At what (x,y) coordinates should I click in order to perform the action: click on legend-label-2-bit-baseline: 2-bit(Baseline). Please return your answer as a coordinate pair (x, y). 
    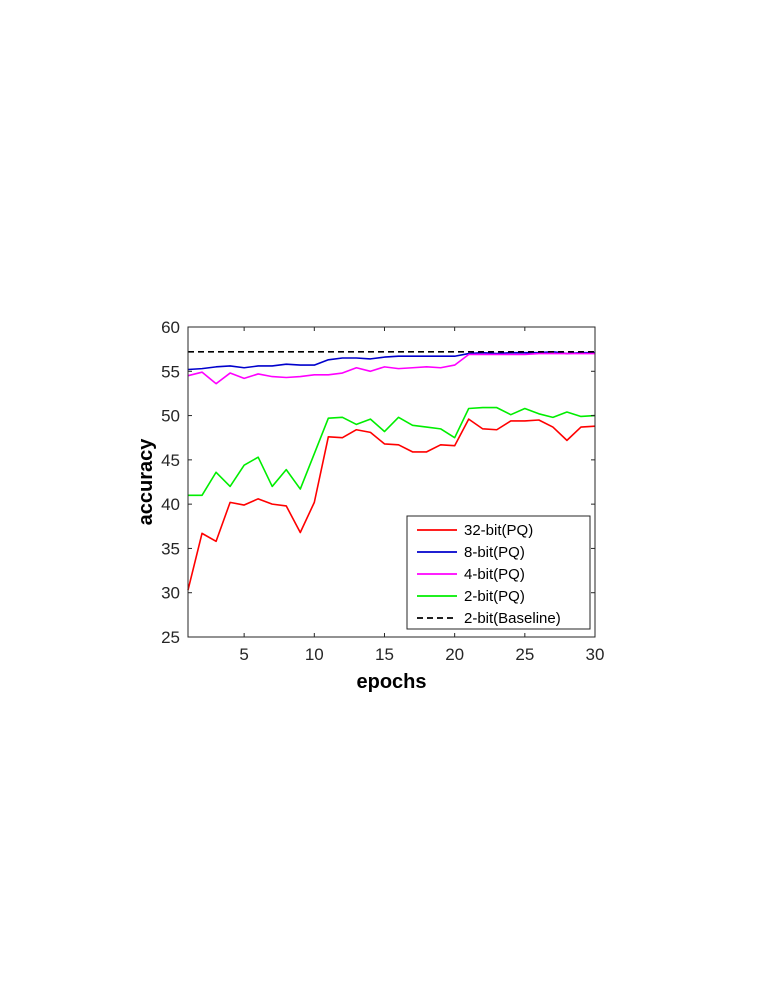
    Looking at the image, I should click on (512, 618).